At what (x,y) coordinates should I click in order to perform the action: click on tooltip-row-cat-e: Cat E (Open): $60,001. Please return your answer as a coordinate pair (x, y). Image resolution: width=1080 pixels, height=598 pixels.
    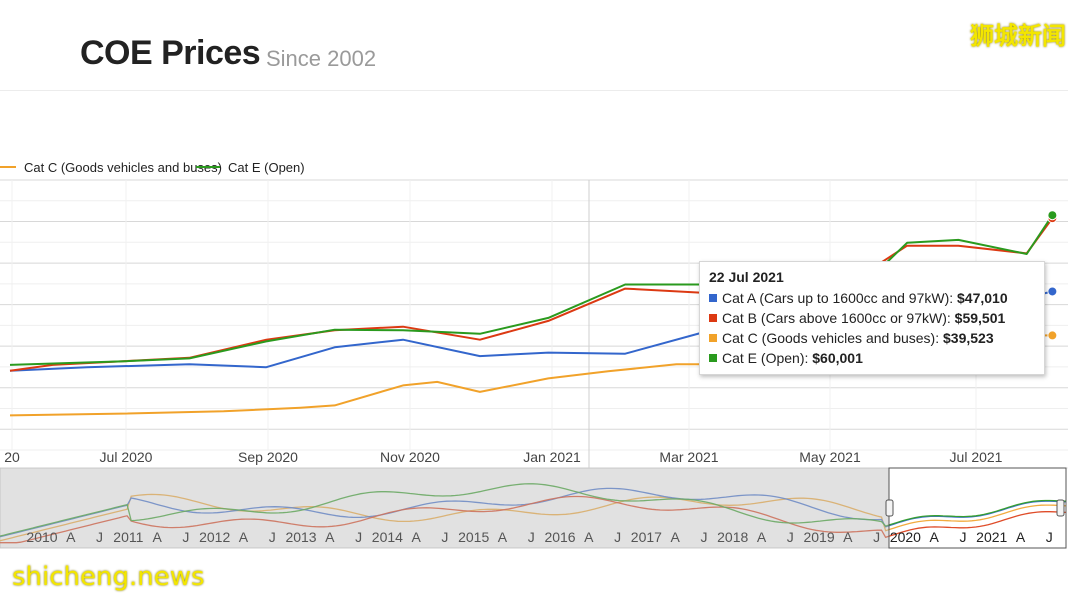
    Looking at the image, I should click on (786, 358).